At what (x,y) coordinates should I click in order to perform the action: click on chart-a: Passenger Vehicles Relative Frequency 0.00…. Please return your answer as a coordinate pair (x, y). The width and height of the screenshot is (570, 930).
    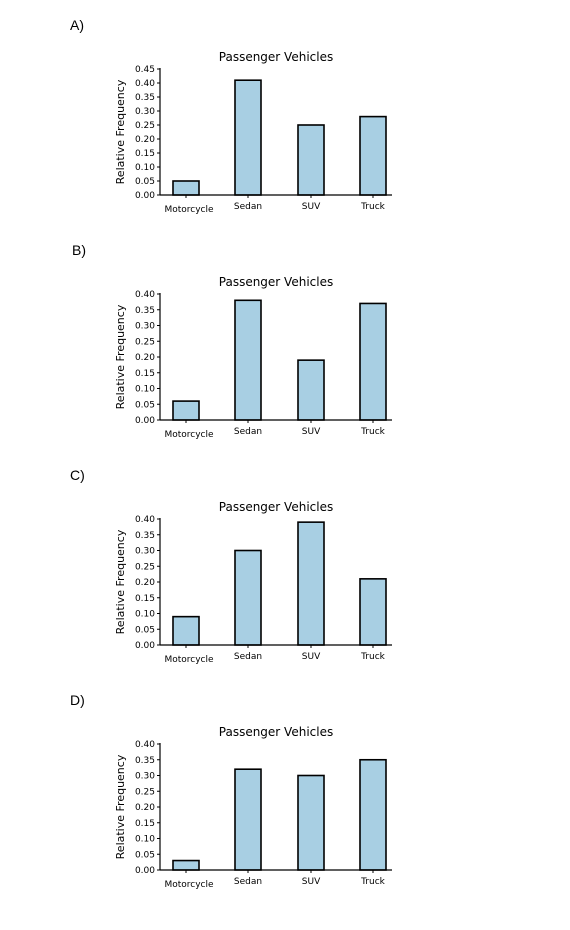
    Looking at the image, I should click on (253, 132).